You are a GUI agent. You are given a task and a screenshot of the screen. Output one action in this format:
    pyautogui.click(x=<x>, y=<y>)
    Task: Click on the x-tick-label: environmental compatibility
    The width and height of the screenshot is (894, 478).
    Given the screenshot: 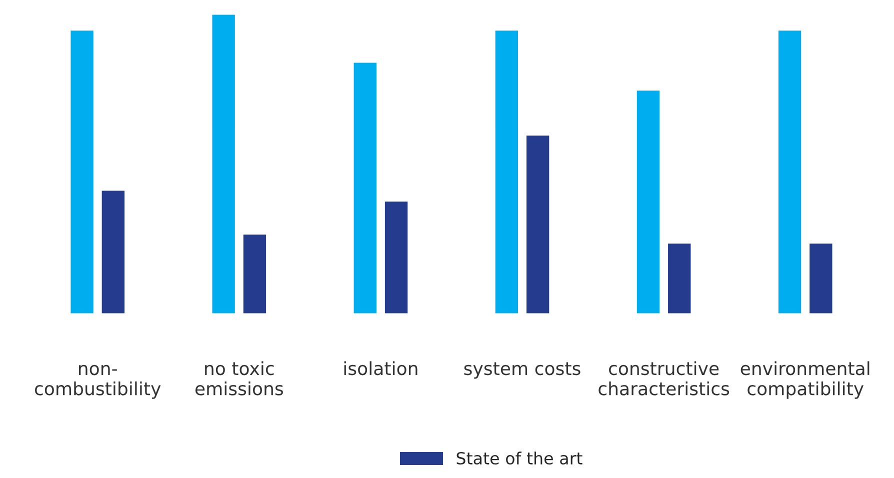 What is the action you would take?
    pyautogui.click(x=805, y=380)
    